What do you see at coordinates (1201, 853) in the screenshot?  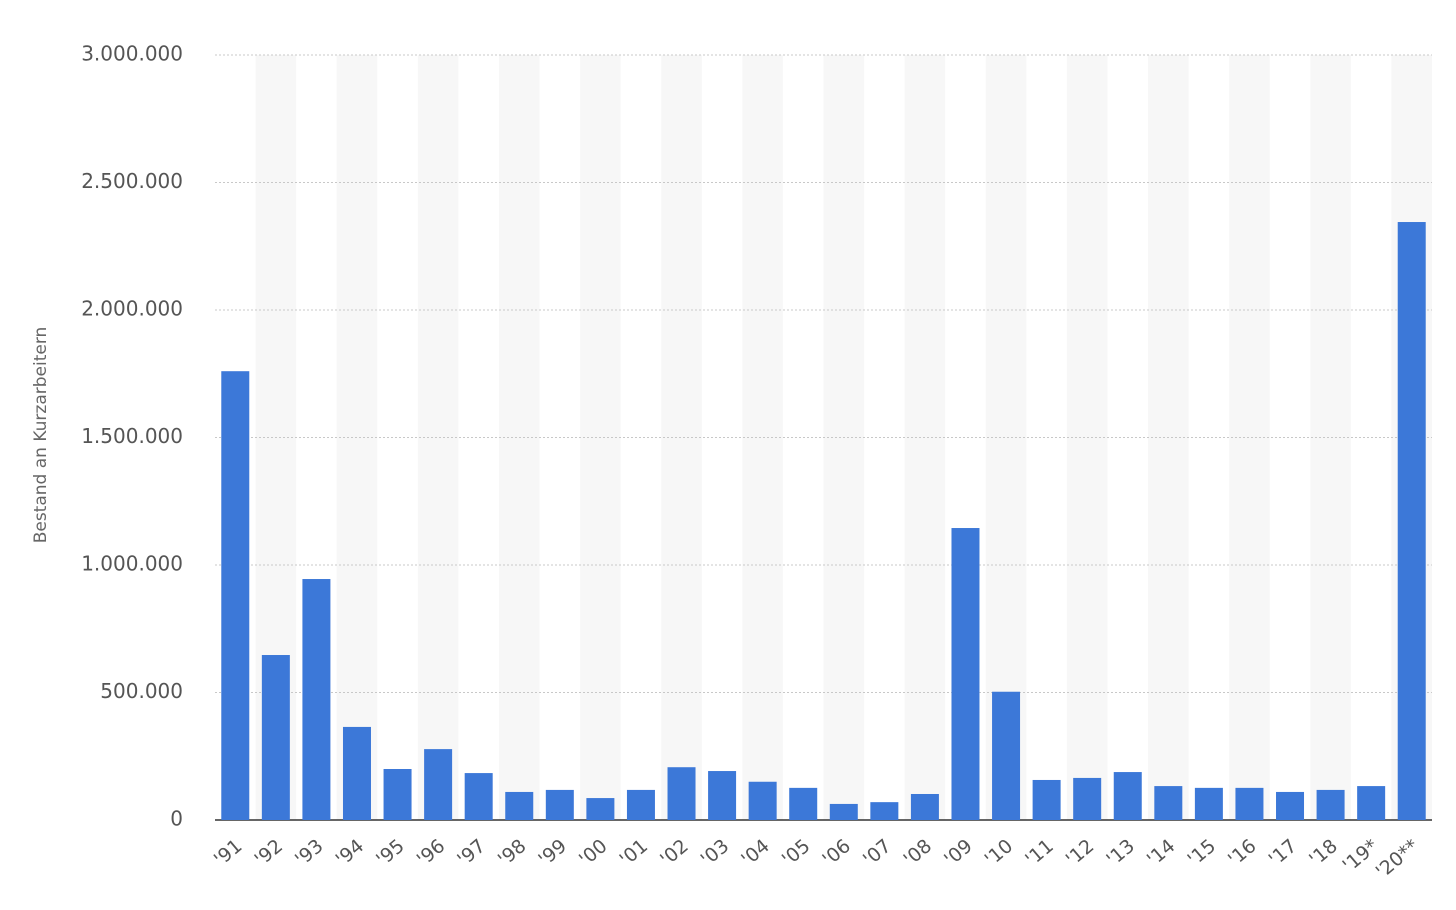 I see `x-tick-label: '15` at bounding box center [1201, 853].